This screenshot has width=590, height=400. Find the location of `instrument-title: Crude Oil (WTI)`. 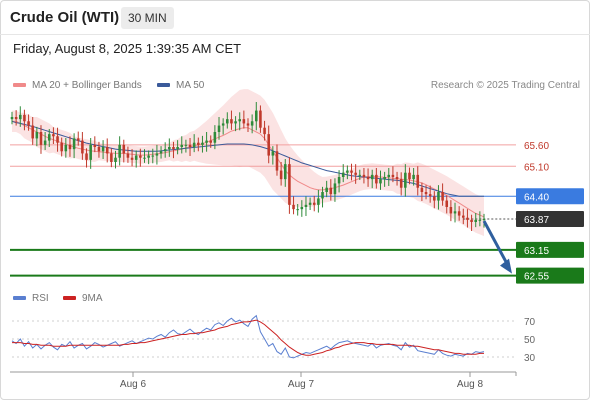

instrument-title: Crude Oil (WTI) is located at coordinates (65, 17).